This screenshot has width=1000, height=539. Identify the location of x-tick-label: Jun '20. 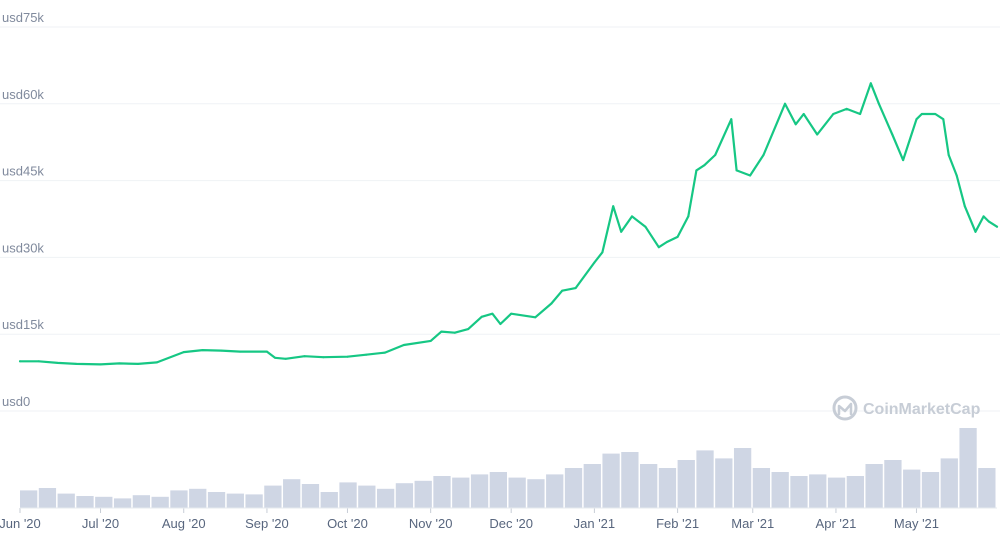
(20, 523).